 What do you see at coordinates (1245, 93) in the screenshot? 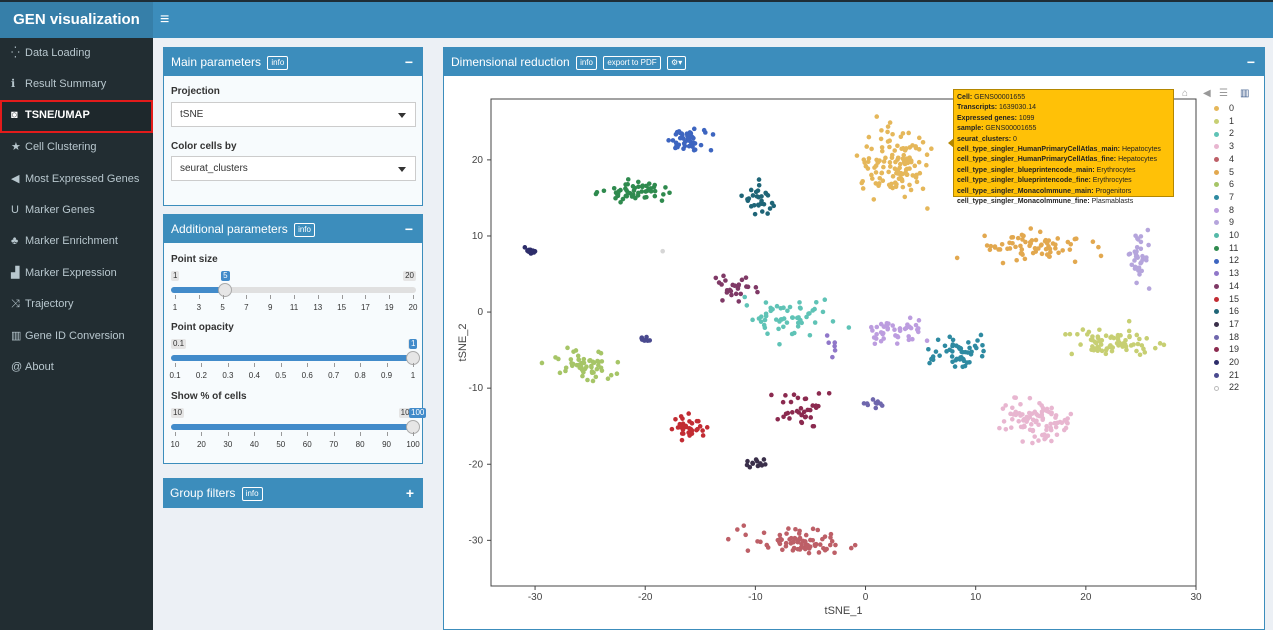
I see `plotly-logo-icon: ▥` at bounding box center [1245, 93].